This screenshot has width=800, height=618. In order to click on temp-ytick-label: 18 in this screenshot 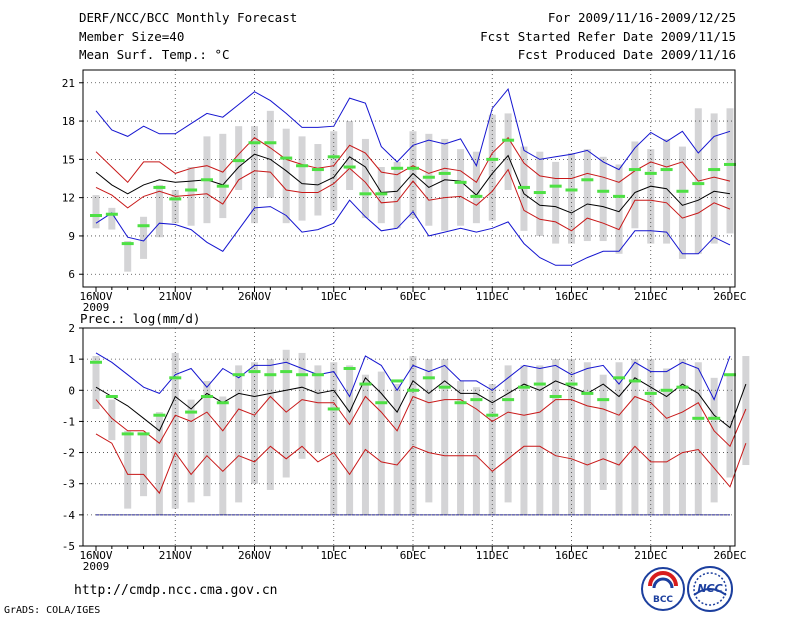, I will do `click(68, 121)`.